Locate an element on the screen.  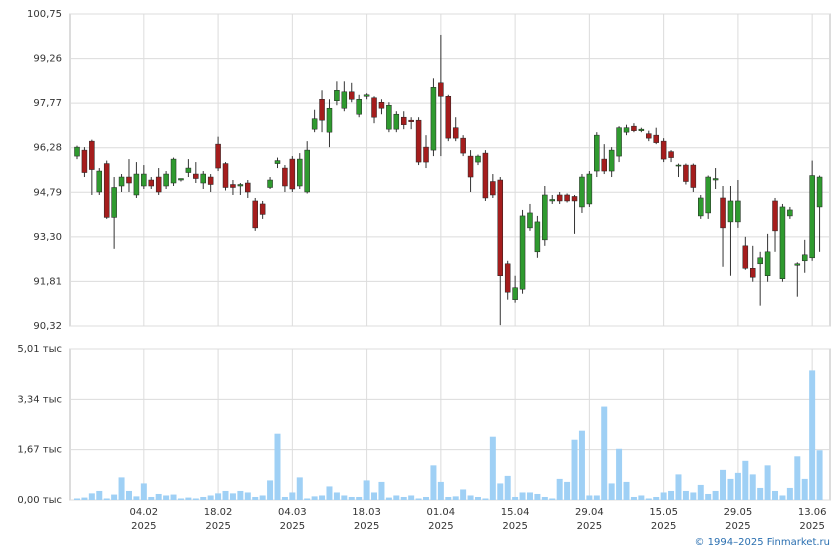
x-tick-label: 18.02 is located at coordinates (218, 512).